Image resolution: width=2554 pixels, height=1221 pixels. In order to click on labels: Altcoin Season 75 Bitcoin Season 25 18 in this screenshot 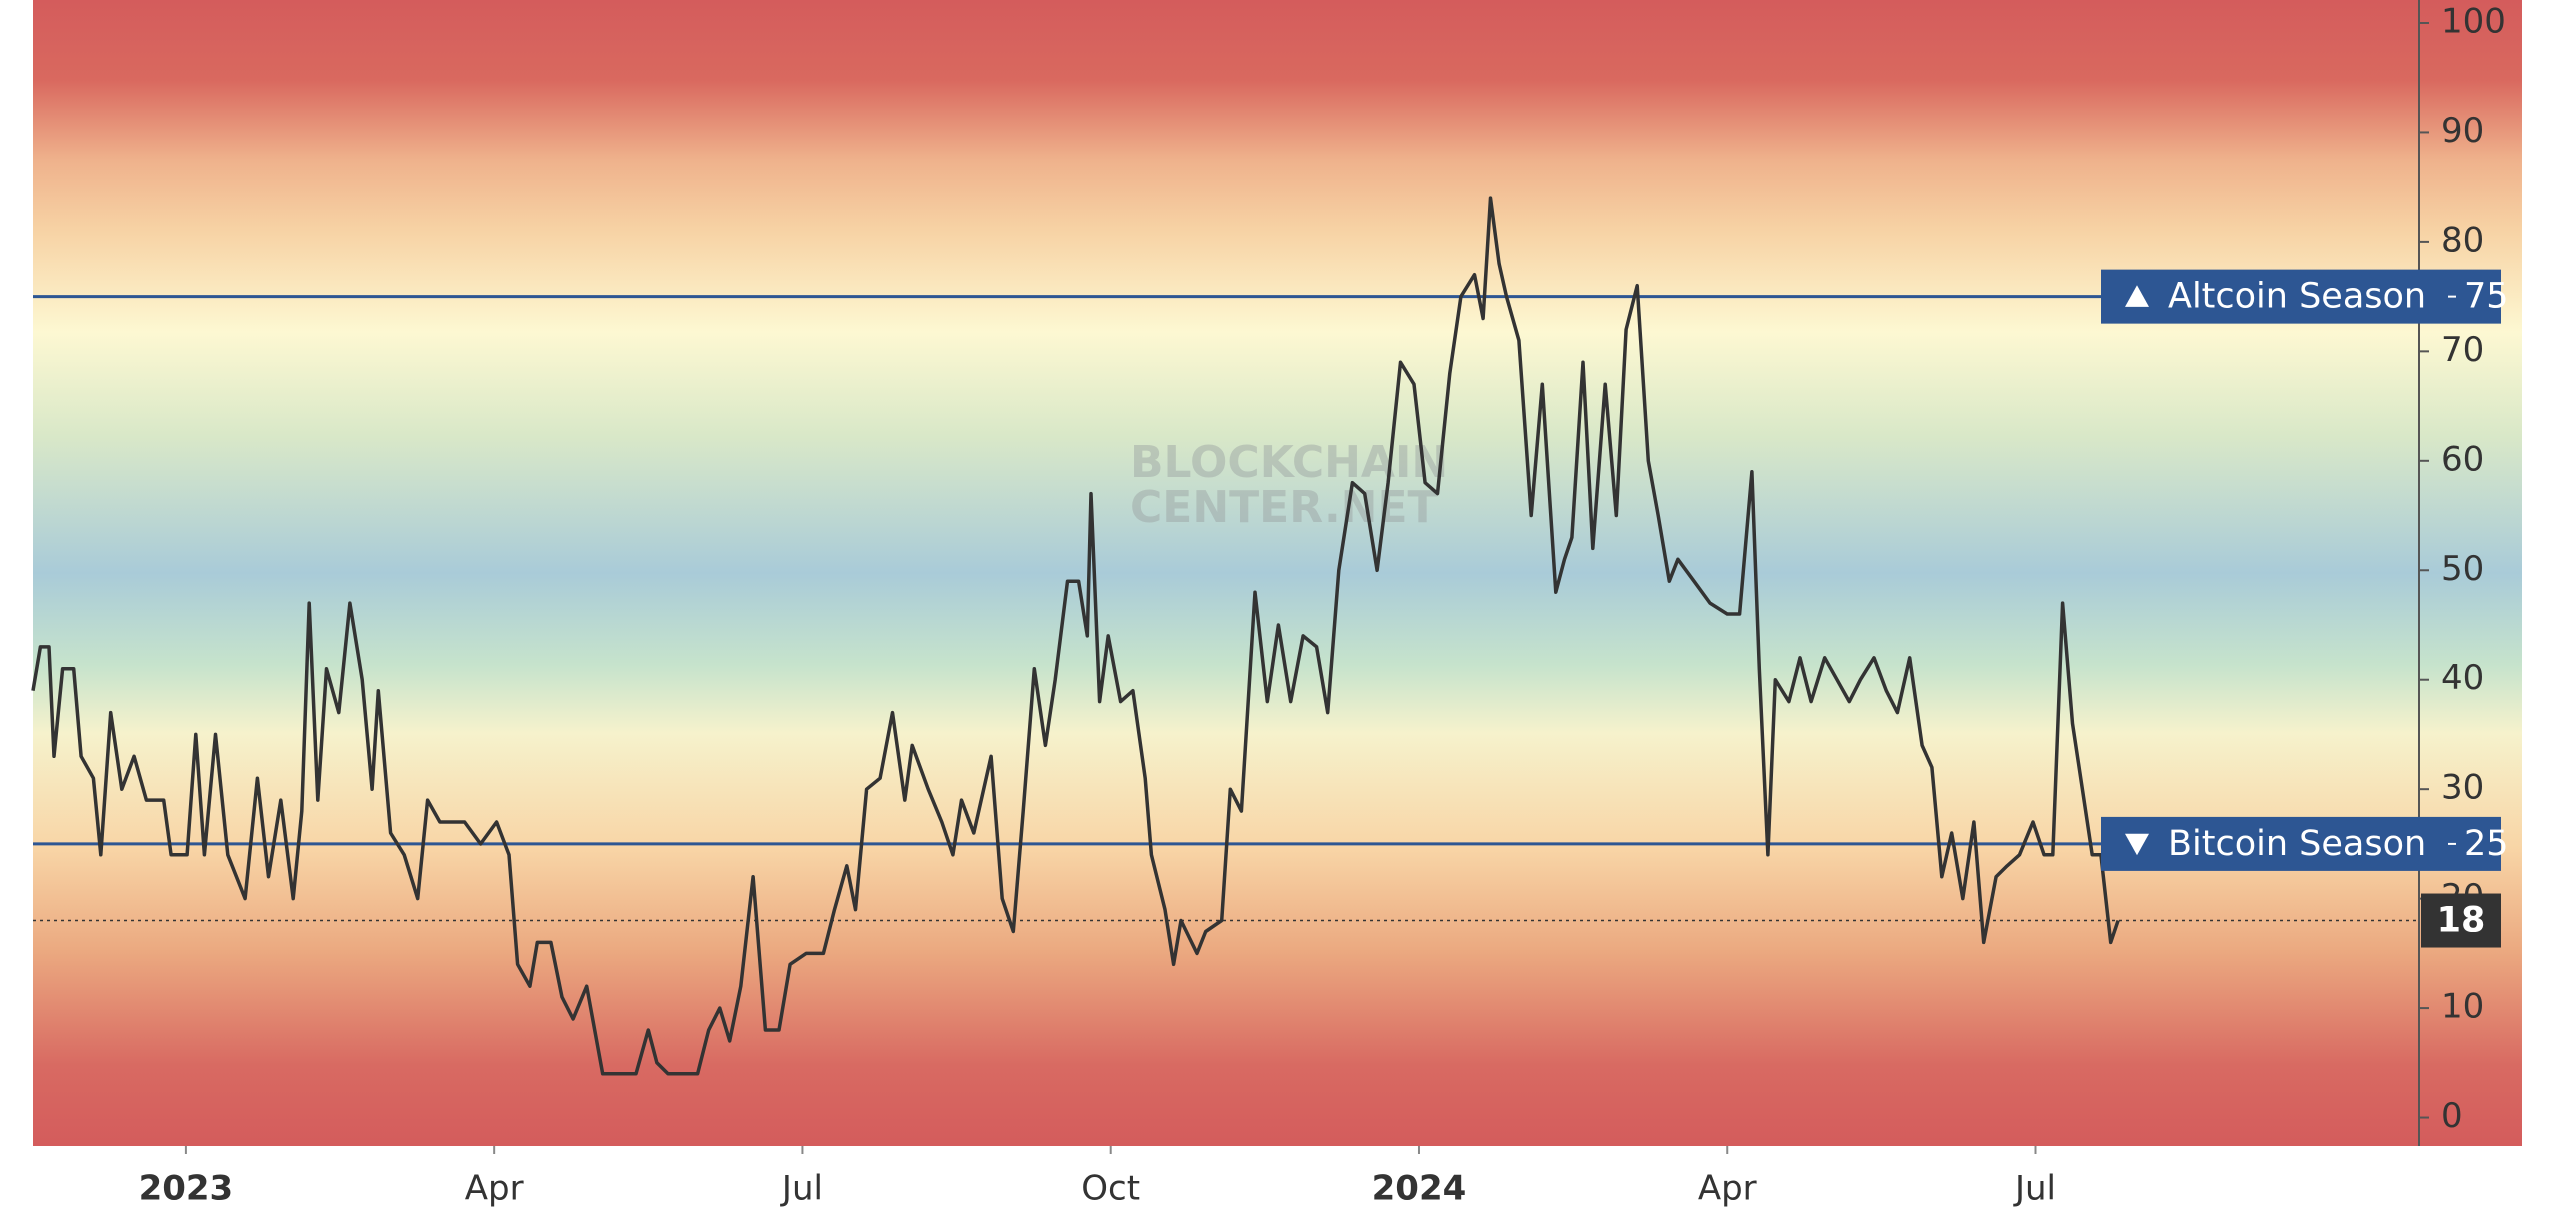, I will do `click(2305, 608)`.